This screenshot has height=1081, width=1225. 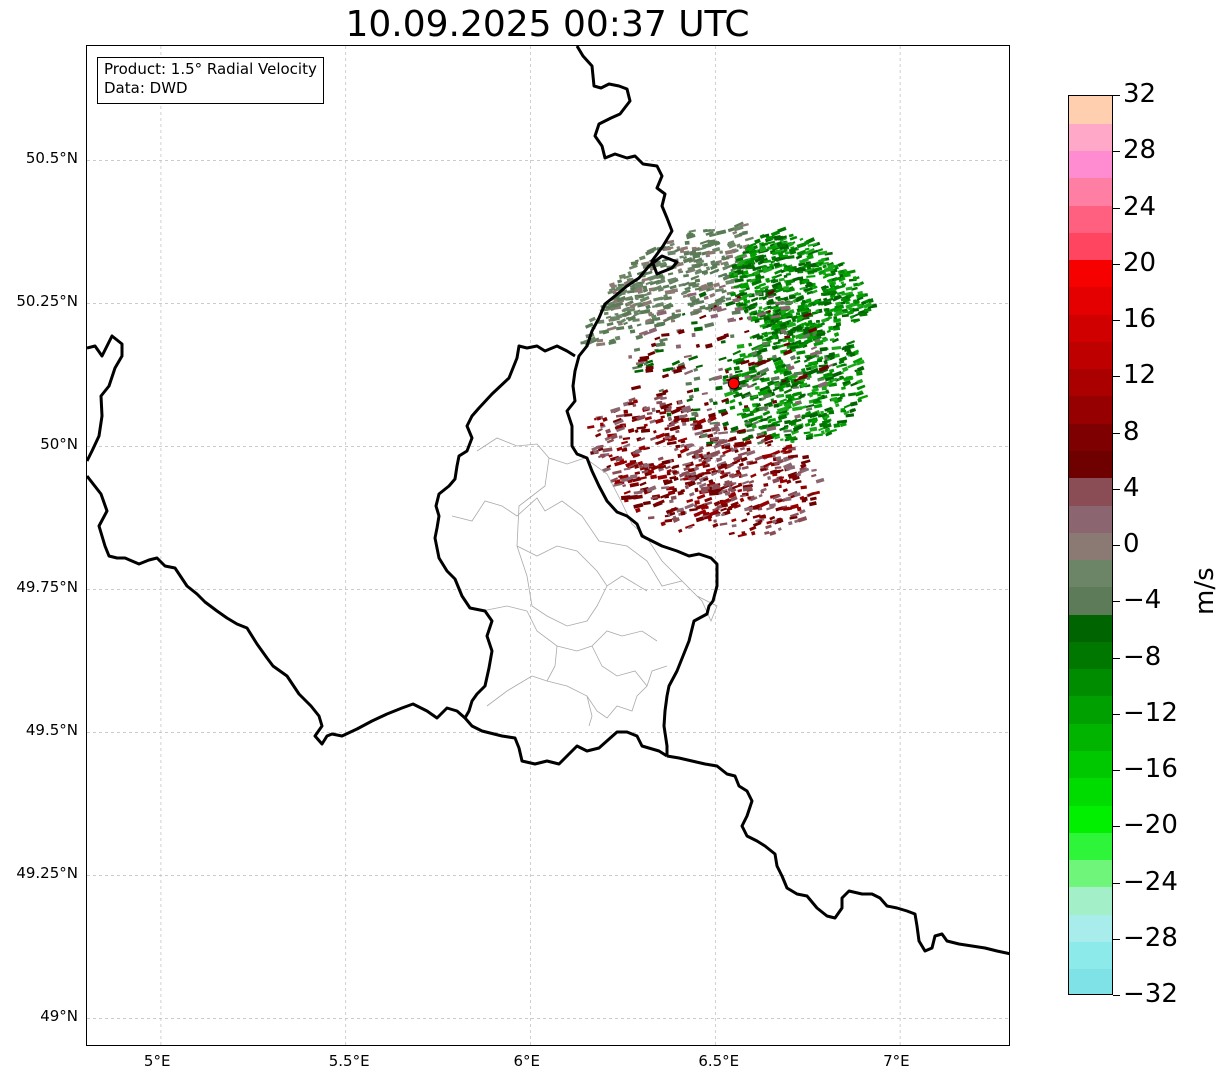 What do you see at coordinates (47, 873) in the screenshot?
I see `lat-tick-label: 49.25°N` at bounding box center [47, 873].